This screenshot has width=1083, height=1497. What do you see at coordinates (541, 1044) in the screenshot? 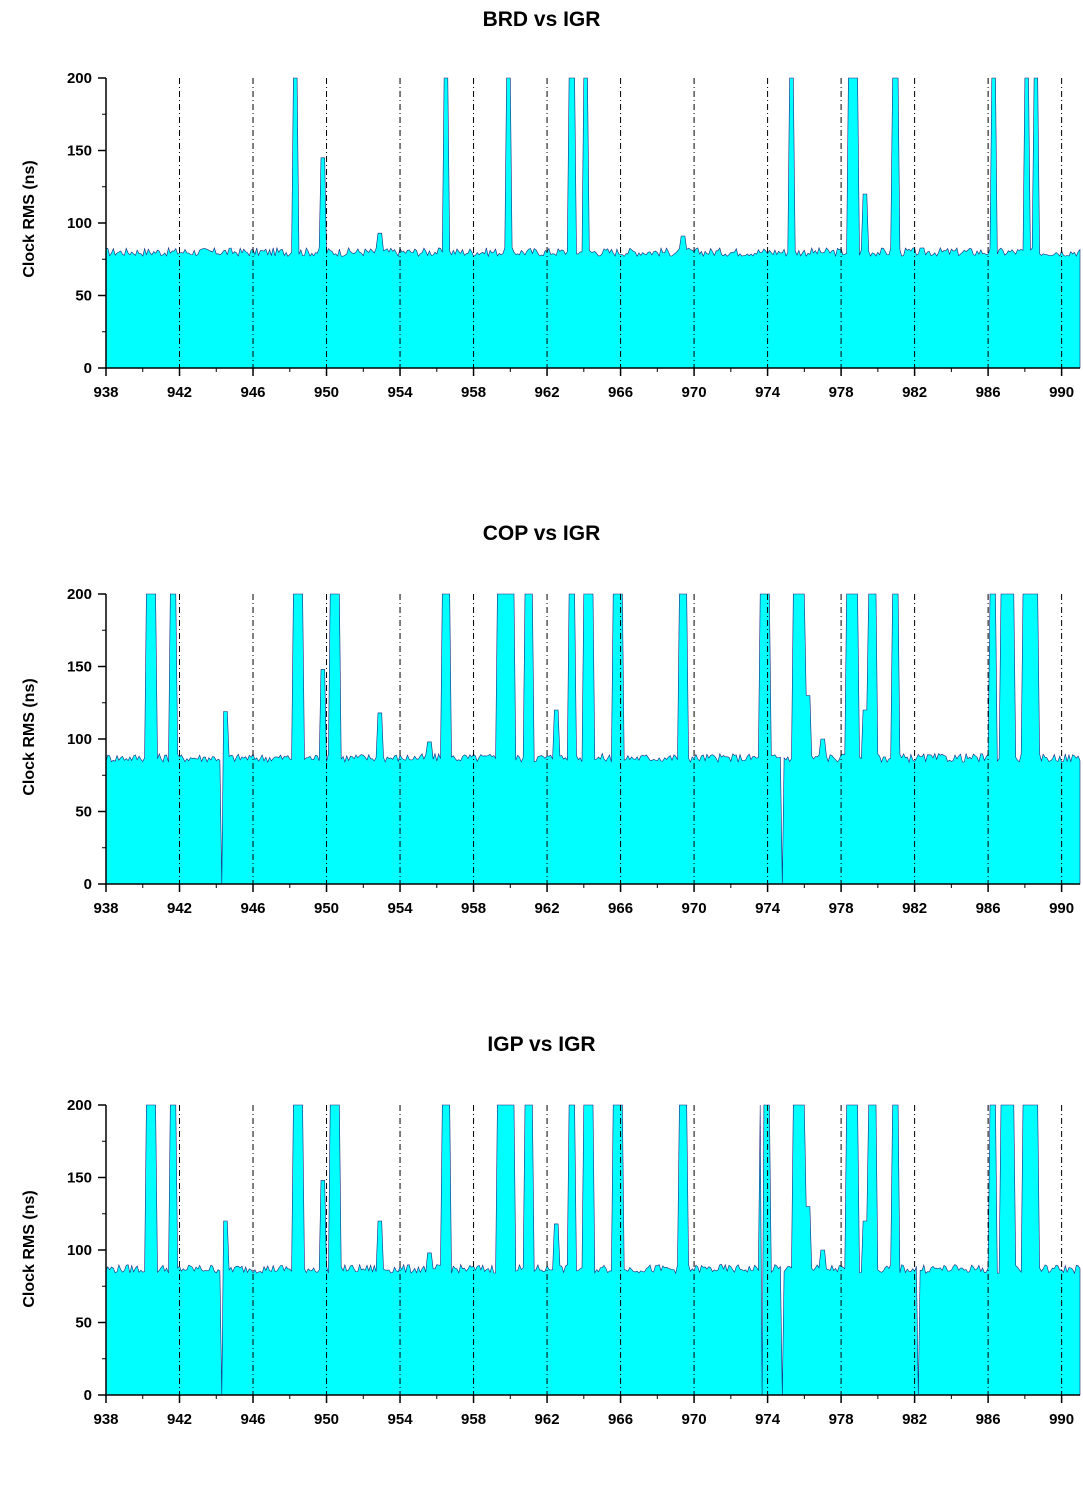
I see `chart-title: IGP vs IGR` at bounding box center [541, 1044].